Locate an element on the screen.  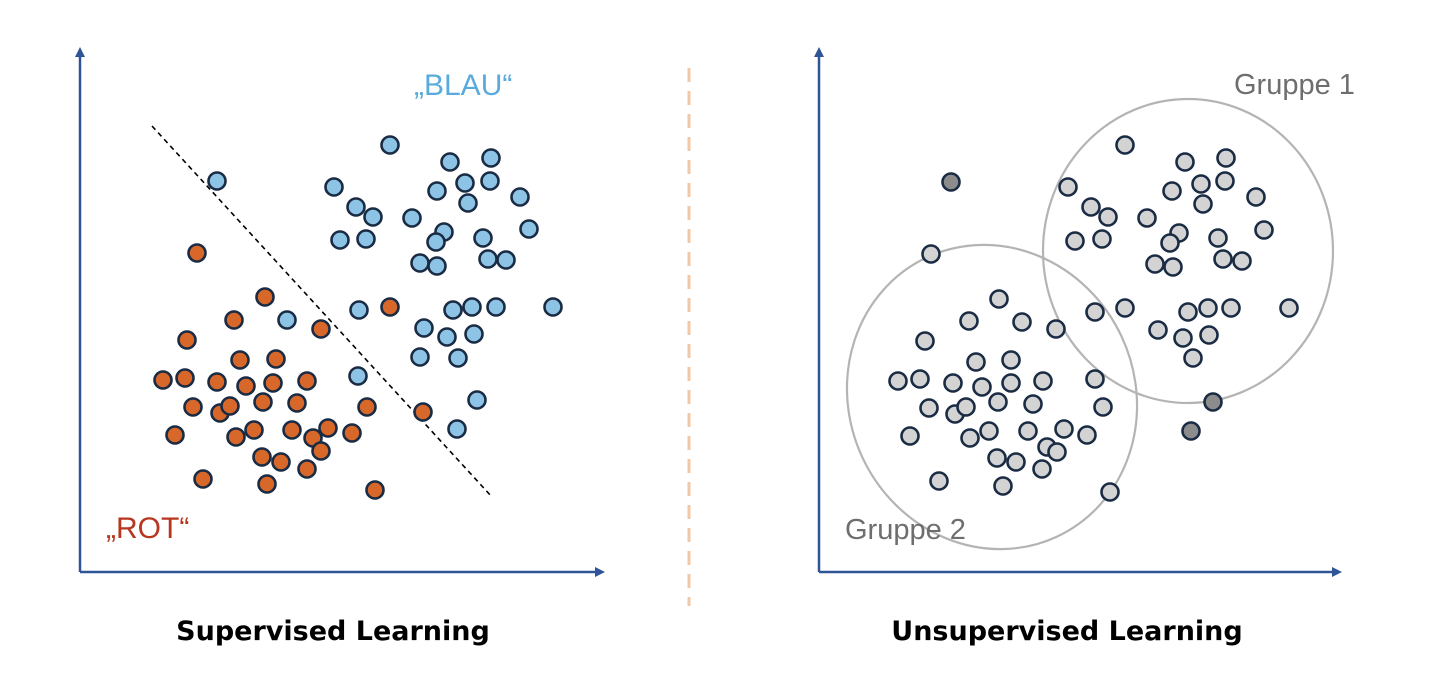
decision-boundary-line is located at coordinates (322, 311).